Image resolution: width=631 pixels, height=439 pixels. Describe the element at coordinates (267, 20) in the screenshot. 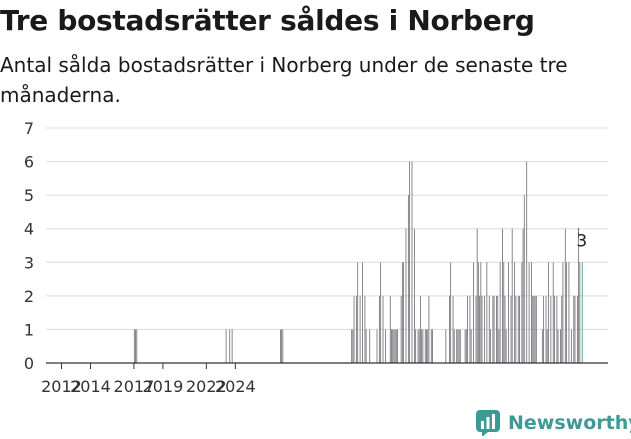

I see `chart-title: Tre bostadsrätter såldes i Norberg` at that location.